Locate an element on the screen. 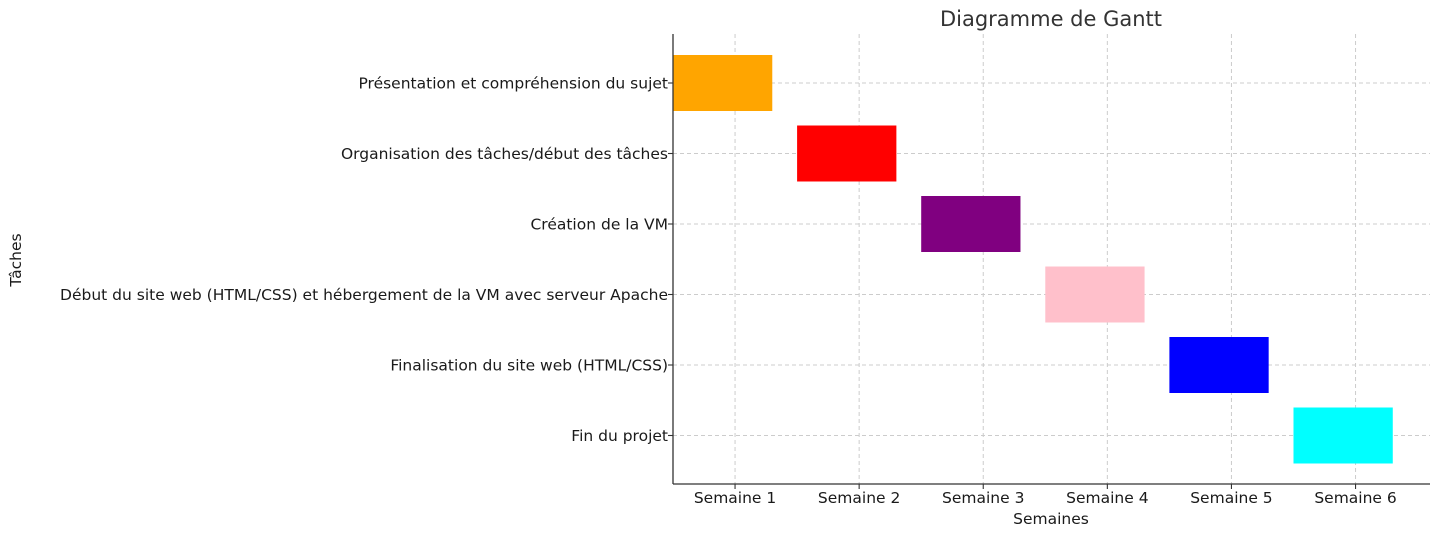 Image resolution: width=1439 pixels, height=536 pixels. x-tick-label: Semaine 1 is located at coordinates (735, 498).